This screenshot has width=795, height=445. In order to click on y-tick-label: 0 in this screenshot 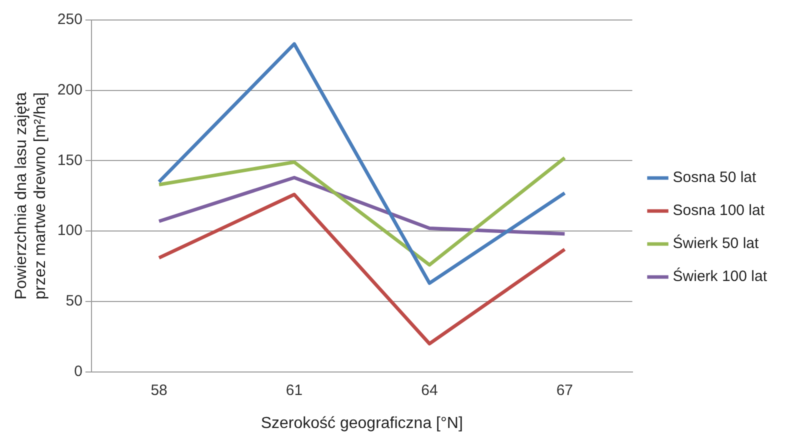, I will do `click(78, 371)`.